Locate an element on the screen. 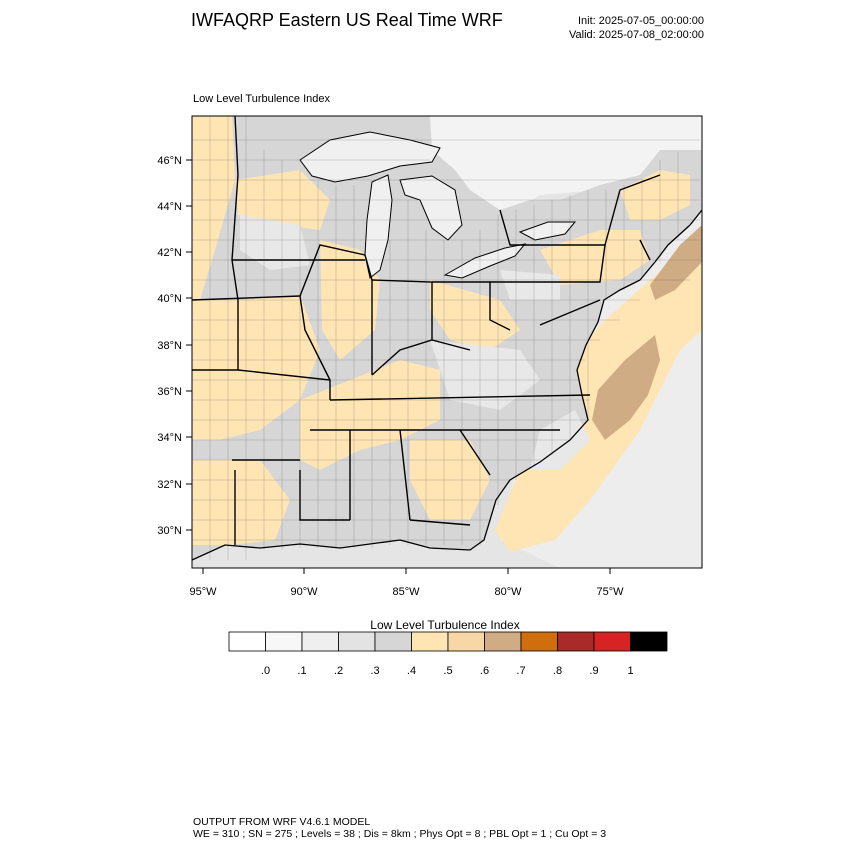  offshore-plume-mid is located at coordinates (626, 387).